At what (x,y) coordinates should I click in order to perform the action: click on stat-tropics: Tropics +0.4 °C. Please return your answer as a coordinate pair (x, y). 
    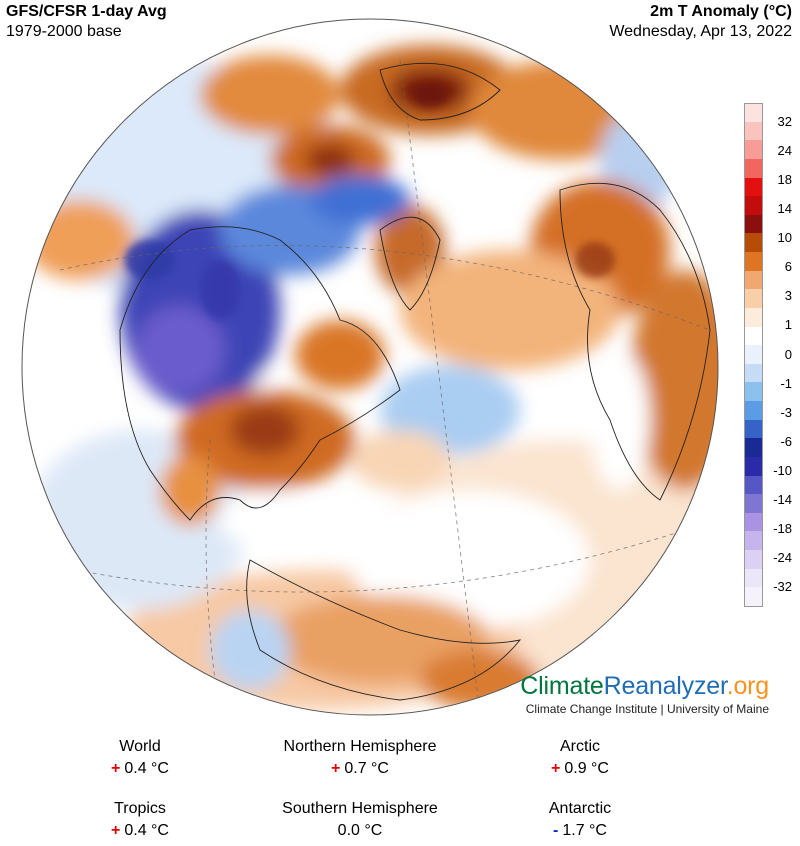
    Looking at the image, I should click on (140, 820).